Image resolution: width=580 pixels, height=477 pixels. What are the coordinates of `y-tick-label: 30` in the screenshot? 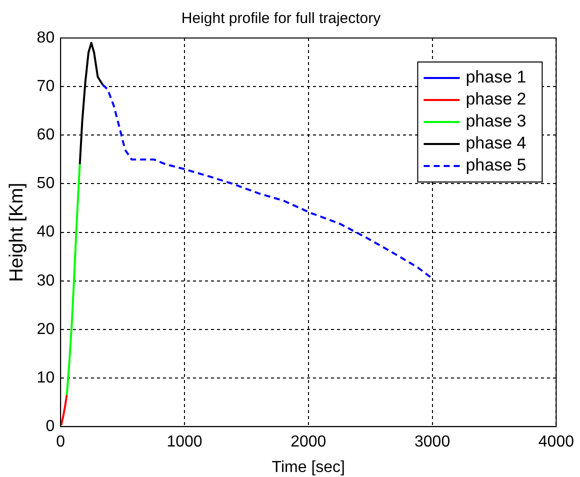 It's located at (45, 281).